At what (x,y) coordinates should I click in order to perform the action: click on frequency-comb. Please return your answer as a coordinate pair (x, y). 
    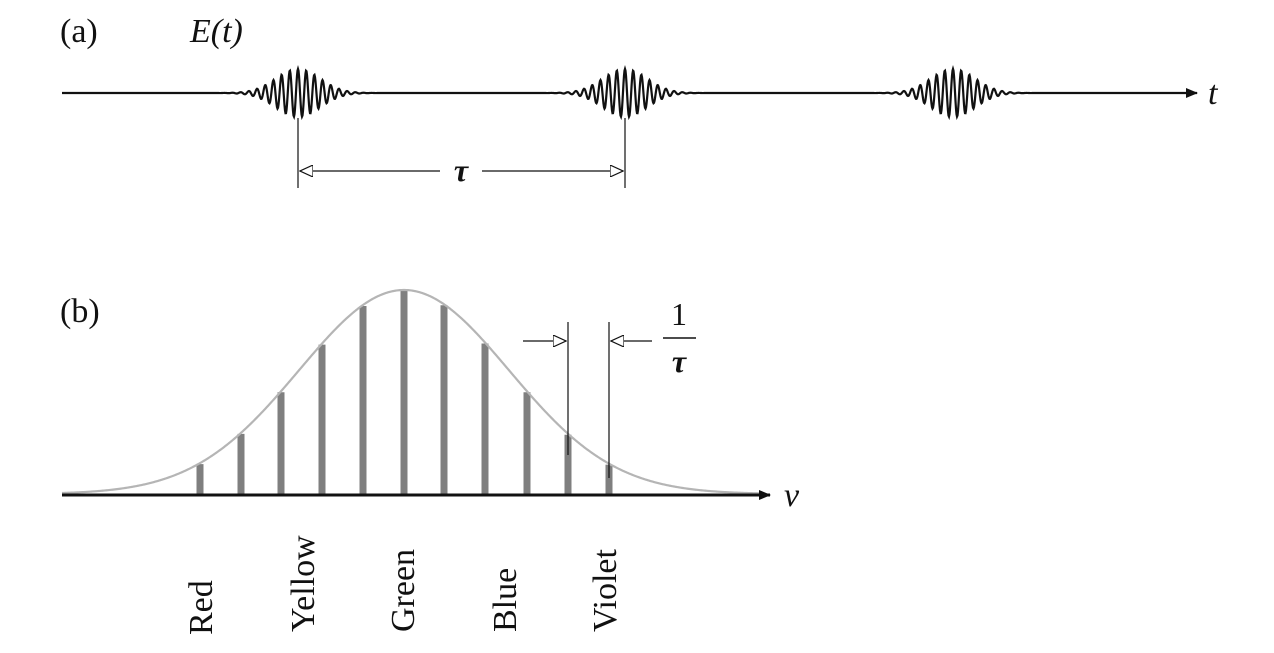
    Looking at the image, I should click on (404, 392).